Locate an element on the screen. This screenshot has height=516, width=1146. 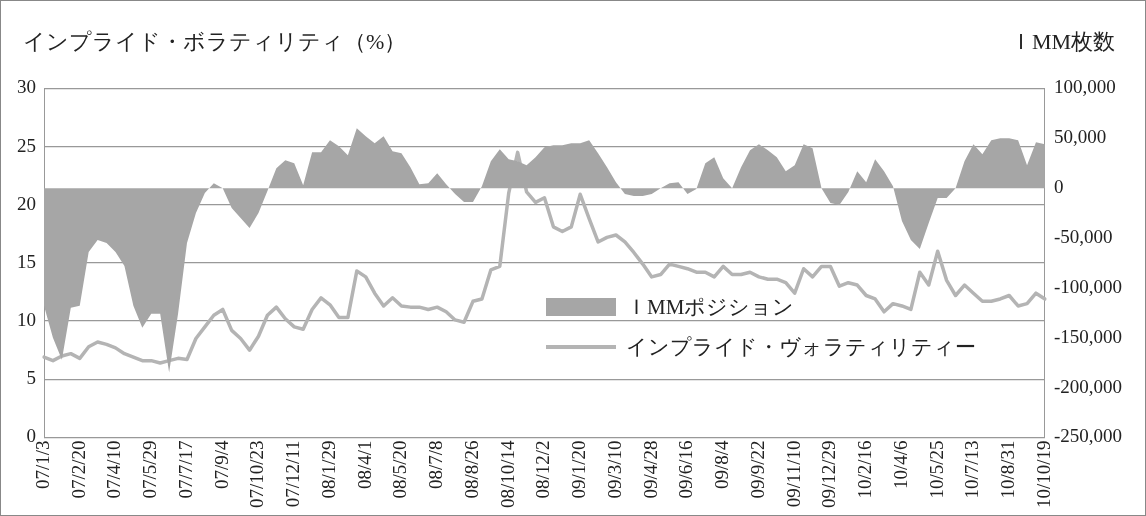
x-tick-label: 09/12/29 is located at coordinates (829, 474).